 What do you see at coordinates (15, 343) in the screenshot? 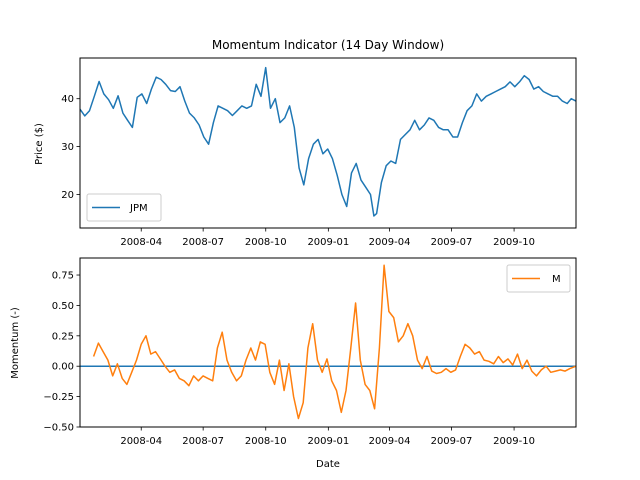
I see `y-axis-label: Momentum (-)` at bounding box center [15, 343].